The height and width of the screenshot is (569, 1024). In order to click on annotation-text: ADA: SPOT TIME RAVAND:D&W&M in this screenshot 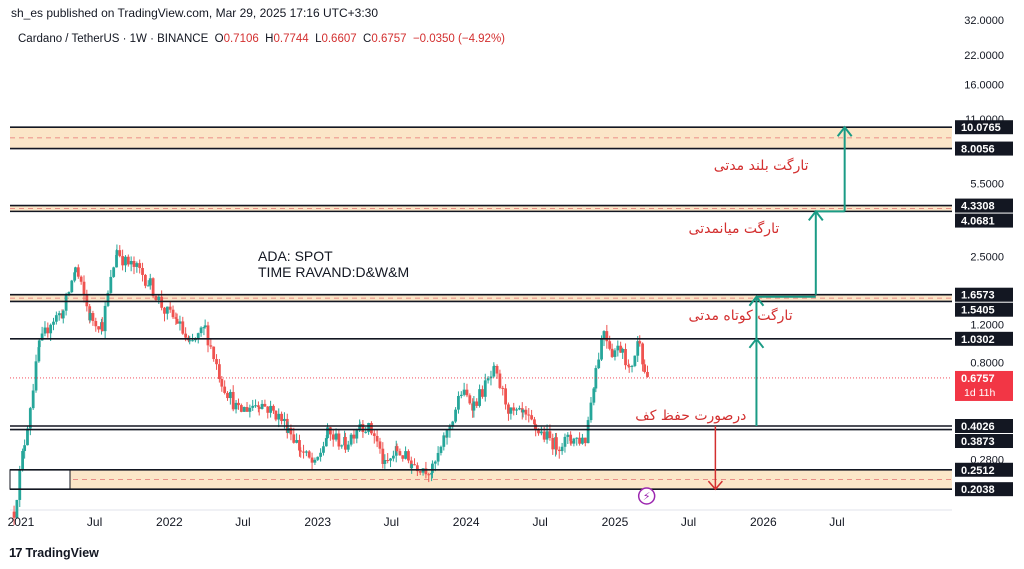, I will do `click(333, 264)`.